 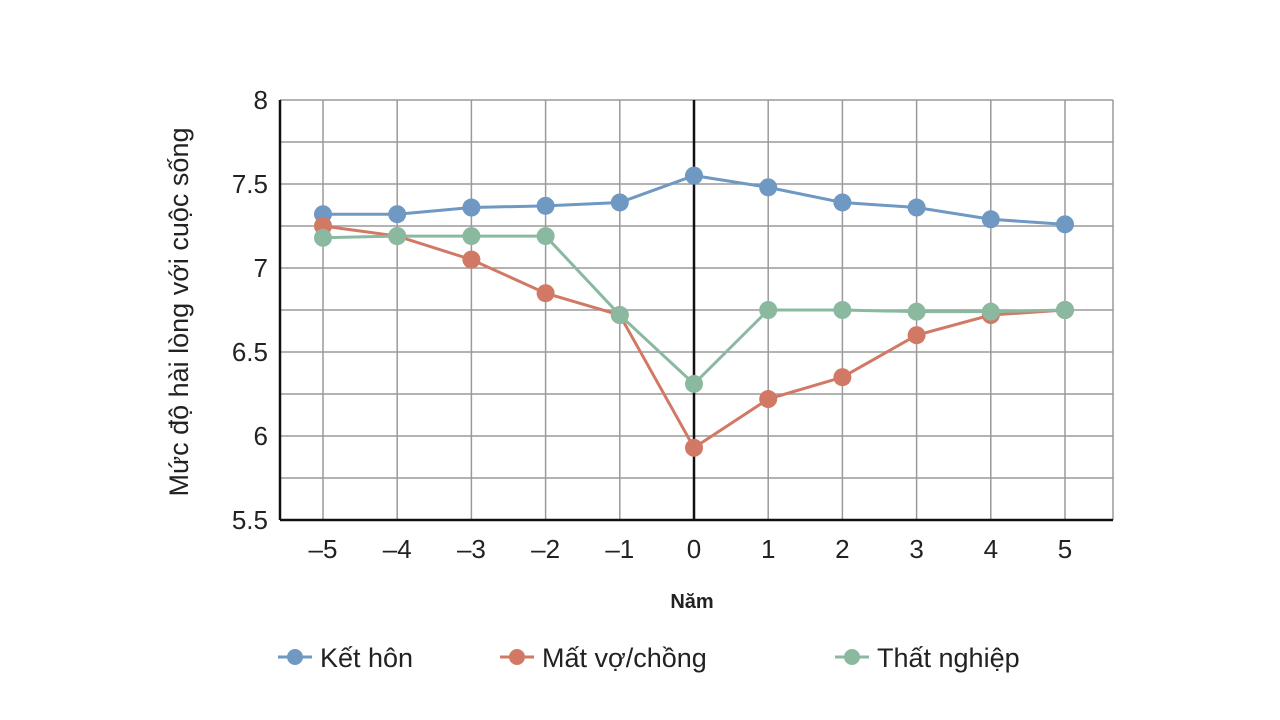 What do you see at coordinates (261, 268) in the screenshot?
I see `y-tick-label: 7` at bounding box center [261, 268].